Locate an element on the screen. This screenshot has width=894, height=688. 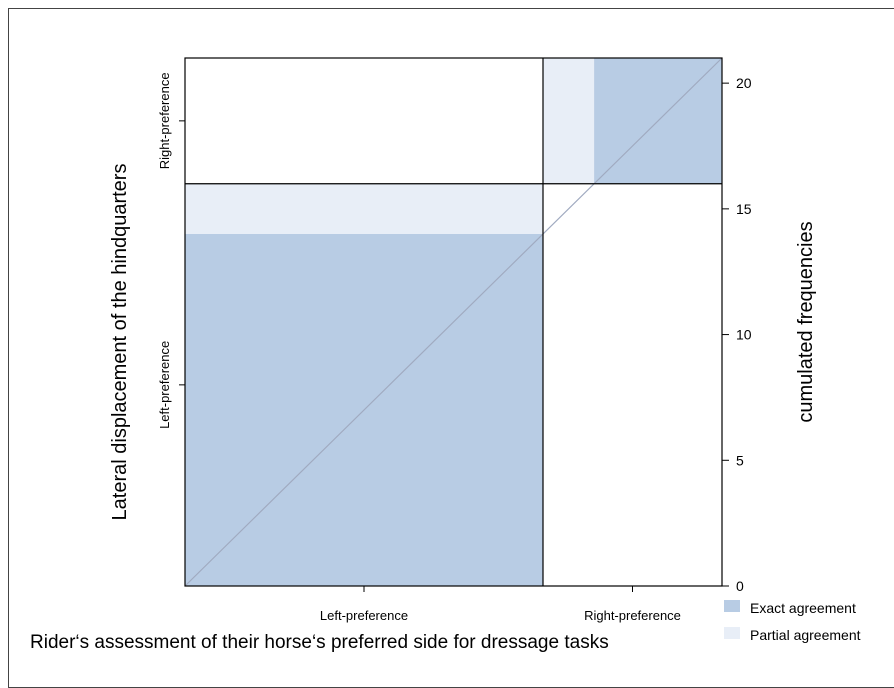
y2-tick-label-10: 10 is located at coordinates (744, 335).